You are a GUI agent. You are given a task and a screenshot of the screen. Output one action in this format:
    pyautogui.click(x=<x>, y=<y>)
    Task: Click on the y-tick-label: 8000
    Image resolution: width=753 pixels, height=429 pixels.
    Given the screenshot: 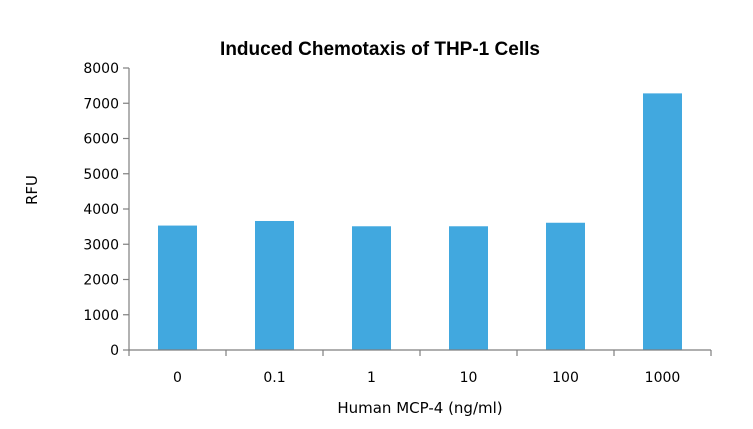 What is the action you would take?
    pyautogui.click(x=101, y=69)
    